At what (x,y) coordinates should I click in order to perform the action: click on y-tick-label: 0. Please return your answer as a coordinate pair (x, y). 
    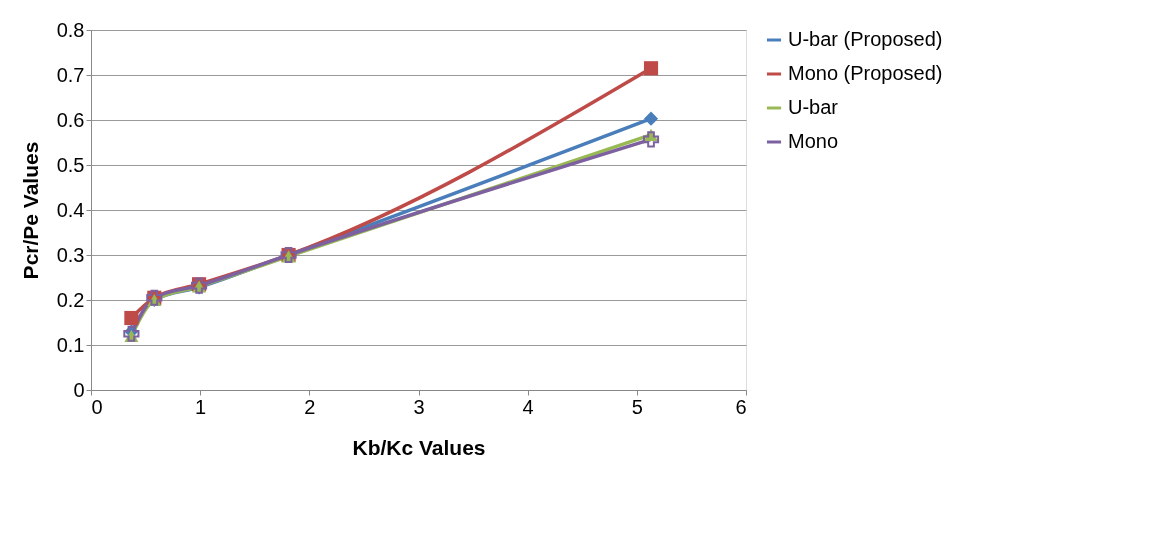
    Looking at the image, I should click on (79, 389).